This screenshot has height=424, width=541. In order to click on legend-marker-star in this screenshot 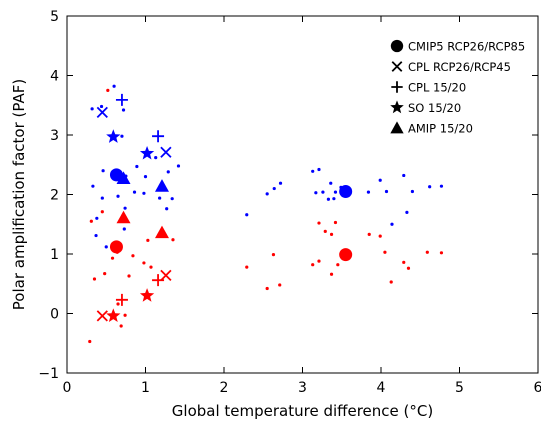, I will do `click(397, 107)`.